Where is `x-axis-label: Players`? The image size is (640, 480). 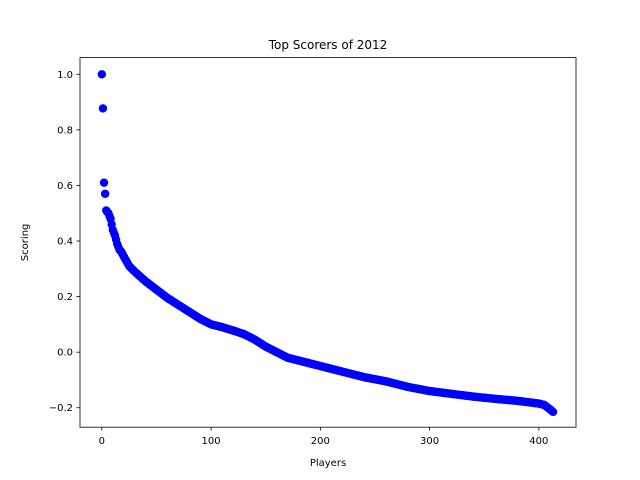
x-axis-label: Players is located at coordinates (328, 463).